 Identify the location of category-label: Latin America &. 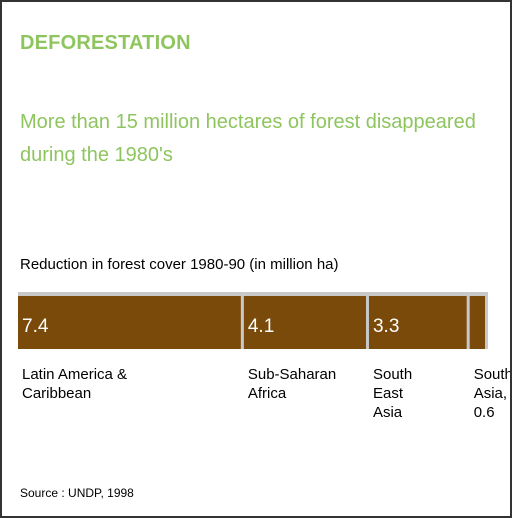
(74, 374).